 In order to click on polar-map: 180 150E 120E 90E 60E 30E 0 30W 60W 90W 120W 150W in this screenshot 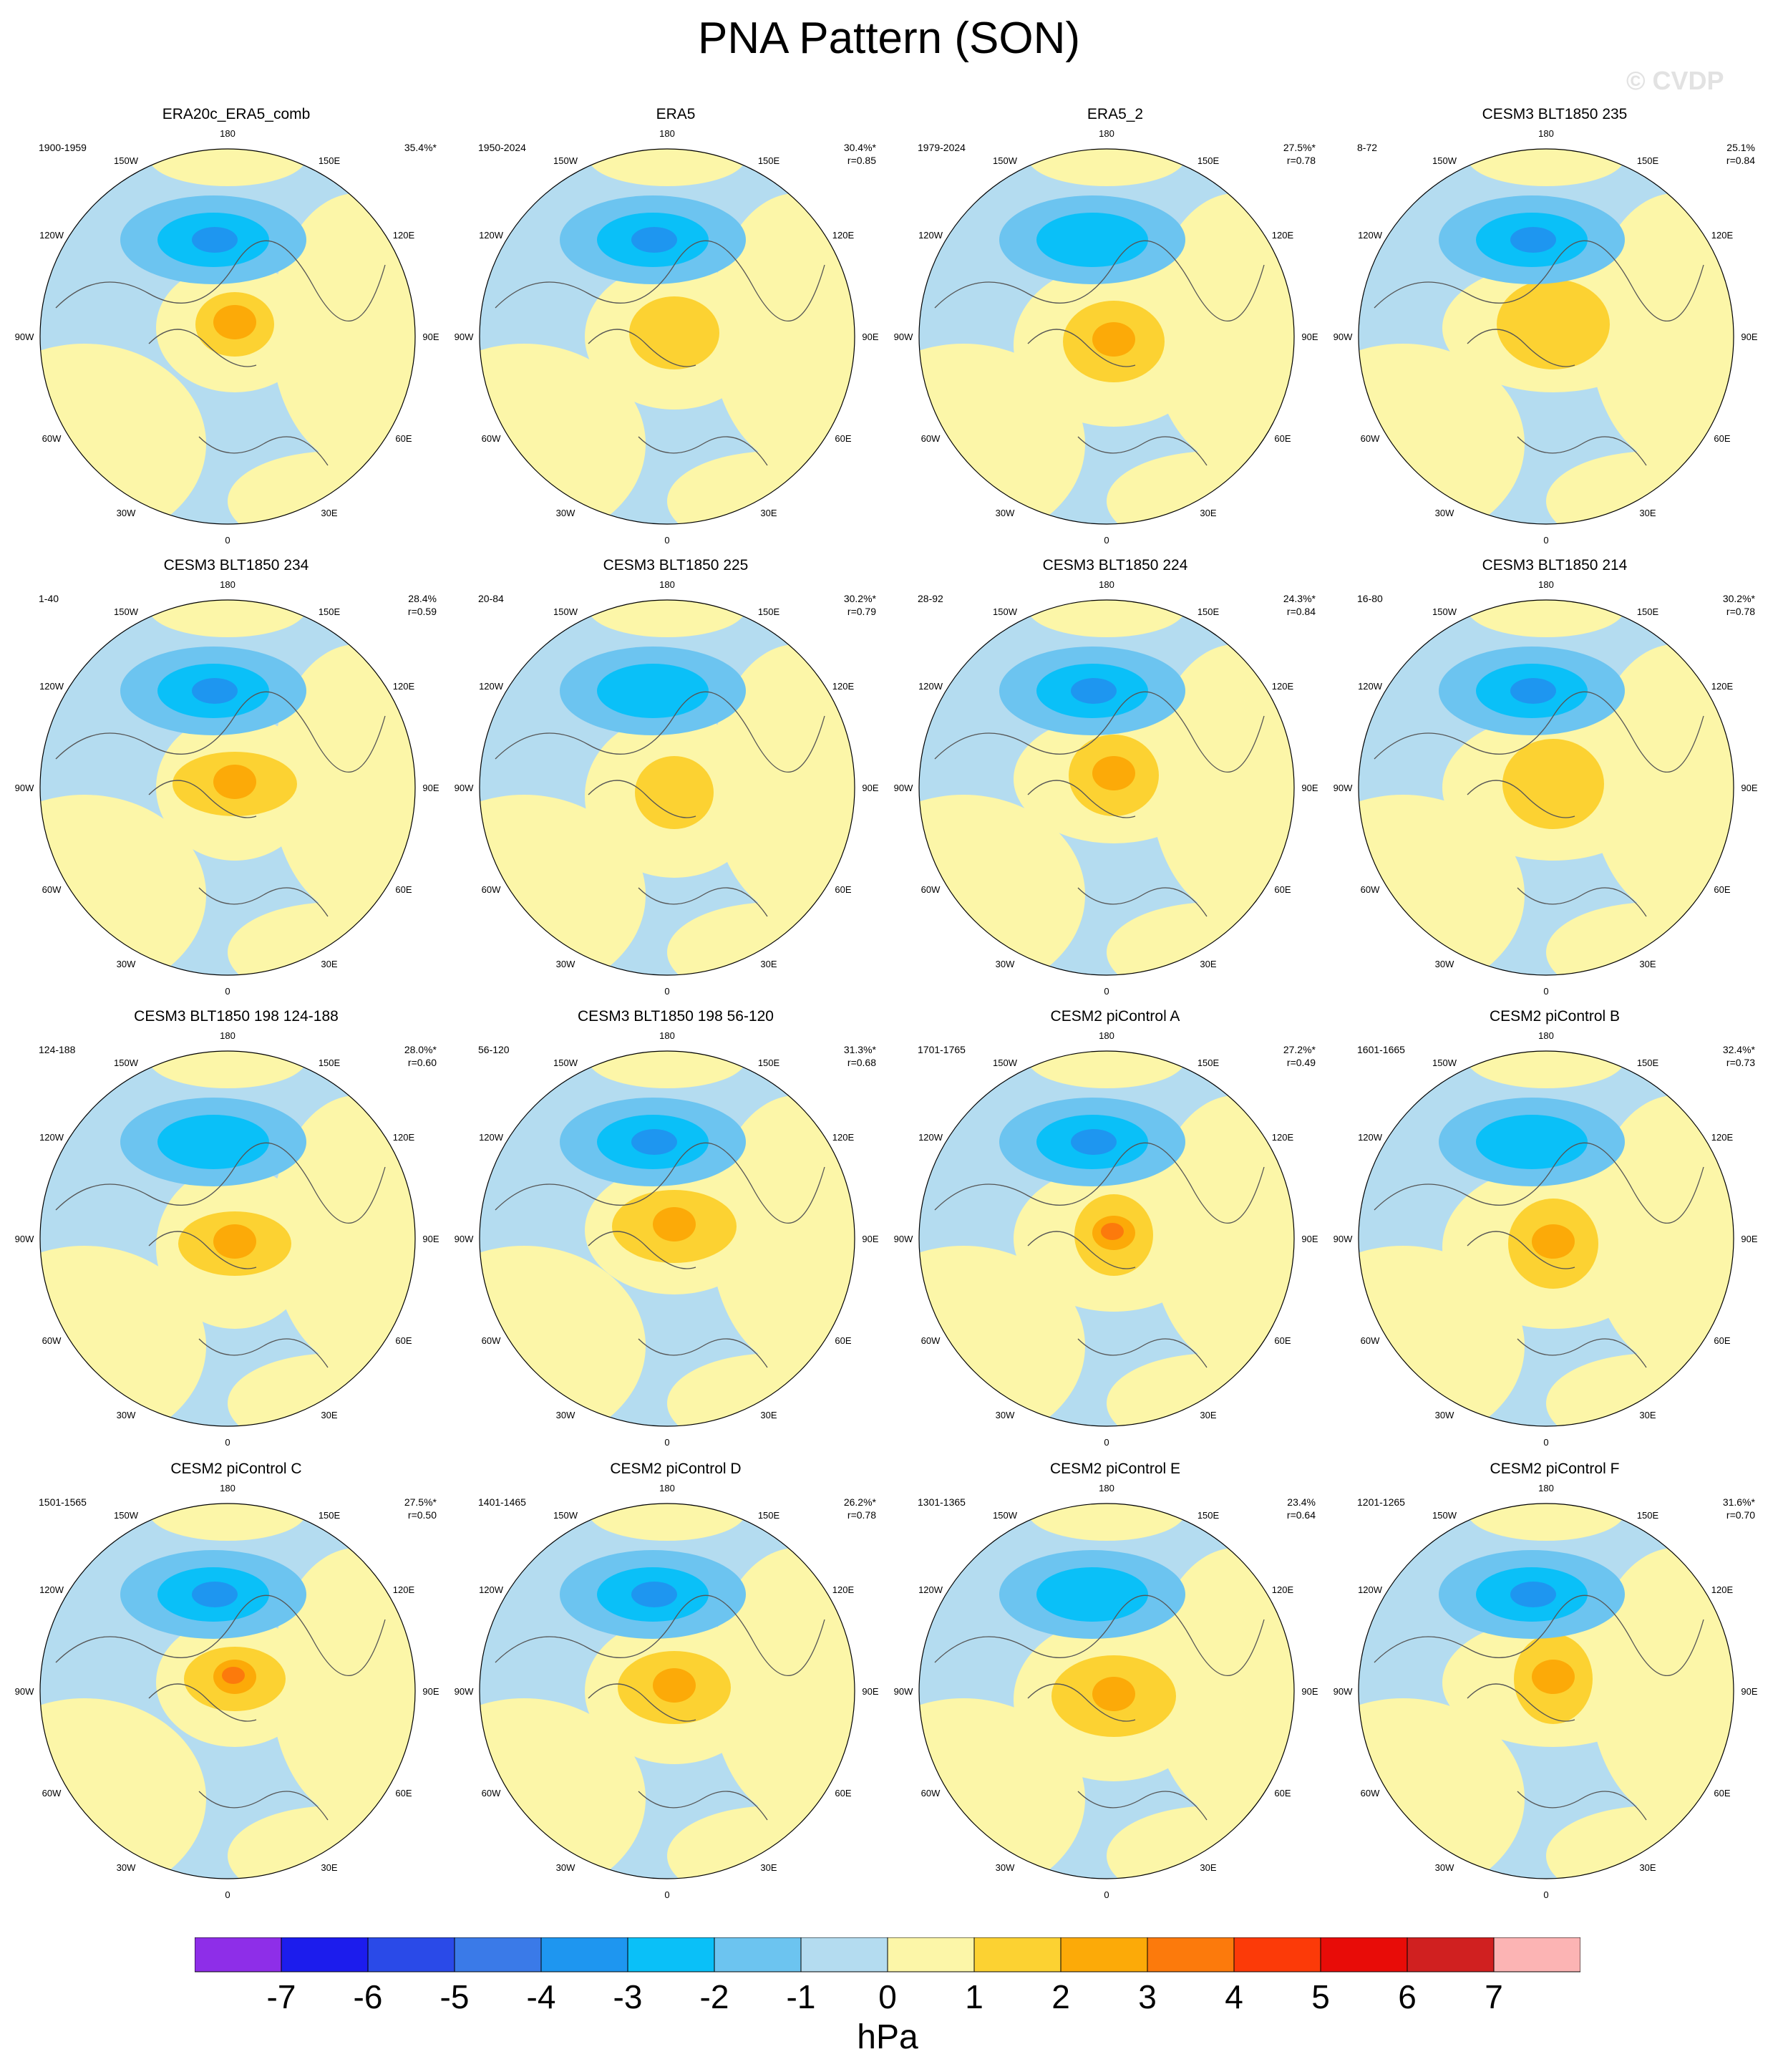, I will do `click(667, 1239)`.